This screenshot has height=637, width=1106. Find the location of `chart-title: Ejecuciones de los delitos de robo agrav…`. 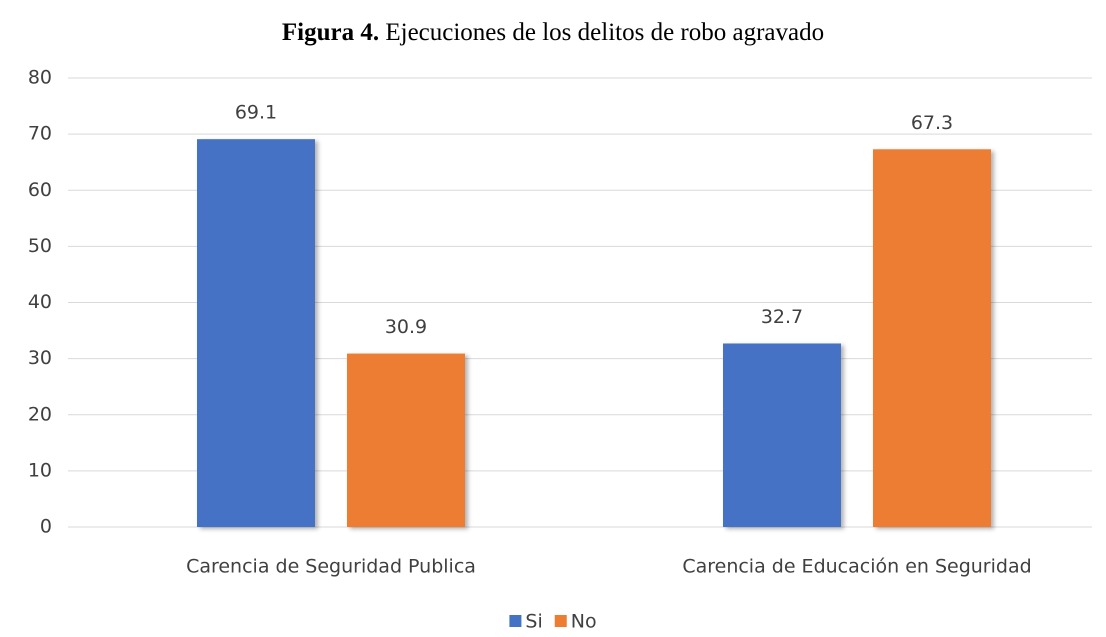

chart-title: Ejecuciones de los delitos de robo agrav… is located at coordinates (604, 32).